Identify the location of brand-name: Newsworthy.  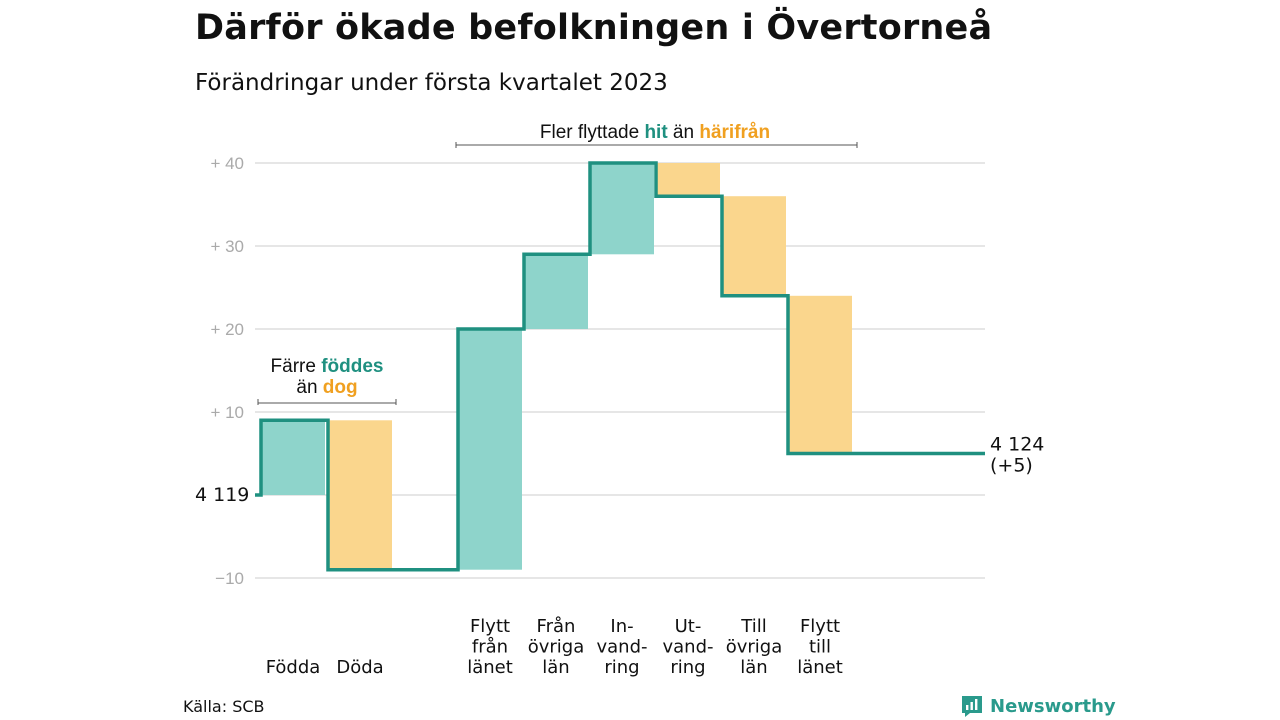
(1053, 706).